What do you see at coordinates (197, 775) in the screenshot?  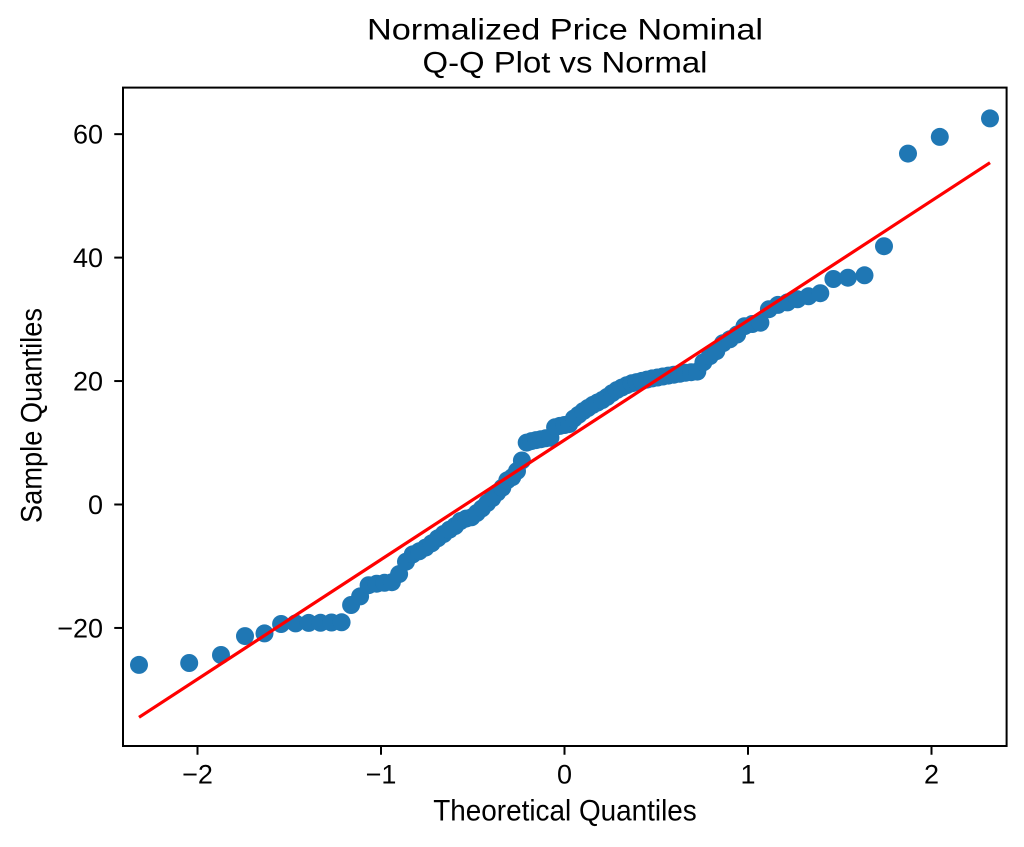 I see `svg-text: −2` at bounding box center [197, 775].